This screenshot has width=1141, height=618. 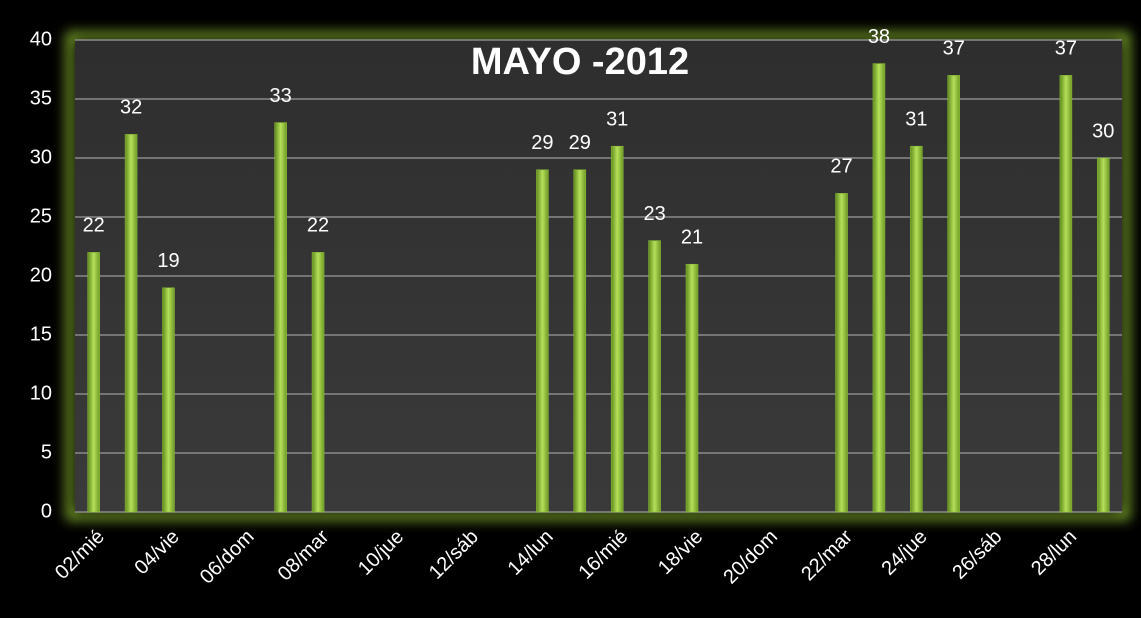 I want to click on y-tick-label: 40, so click(x=41, y=39).